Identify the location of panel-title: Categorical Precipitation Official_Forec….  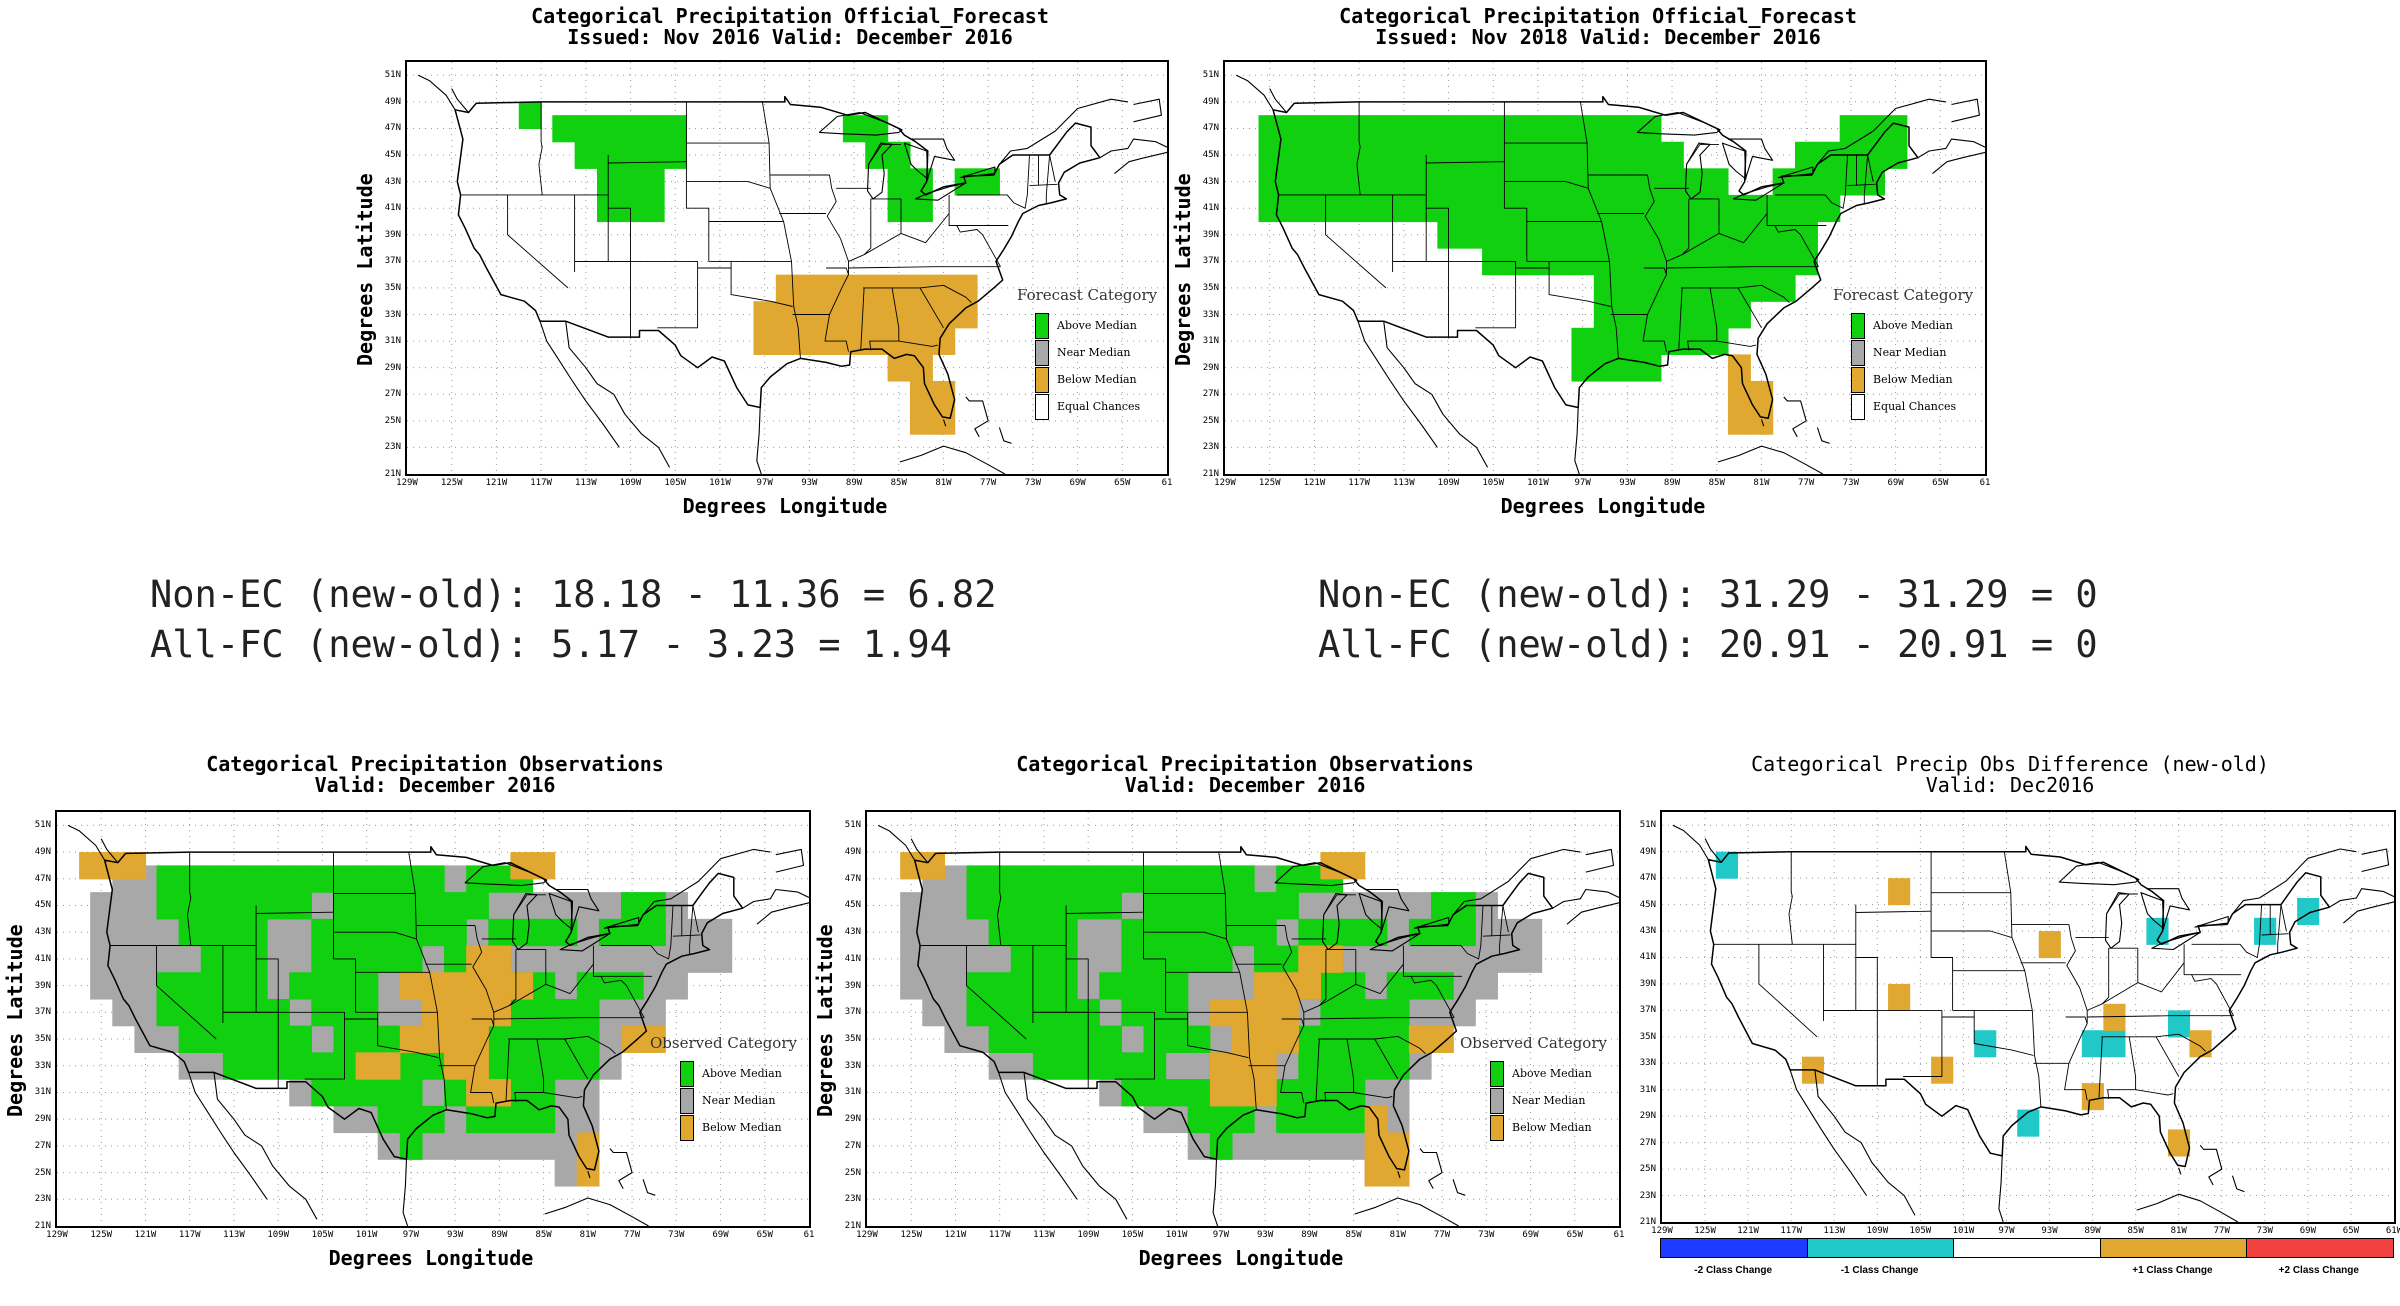
(1598, 27).